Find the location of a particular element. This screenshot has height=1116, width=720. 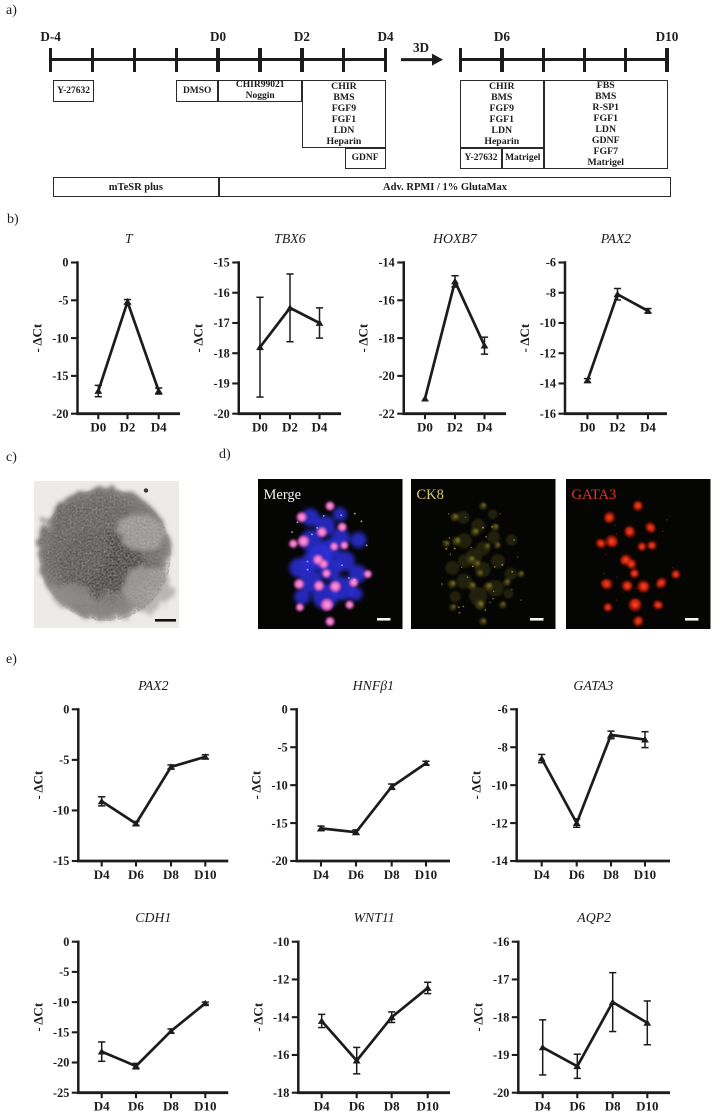

svg-text: -22 is located at coordinates (387, 414).